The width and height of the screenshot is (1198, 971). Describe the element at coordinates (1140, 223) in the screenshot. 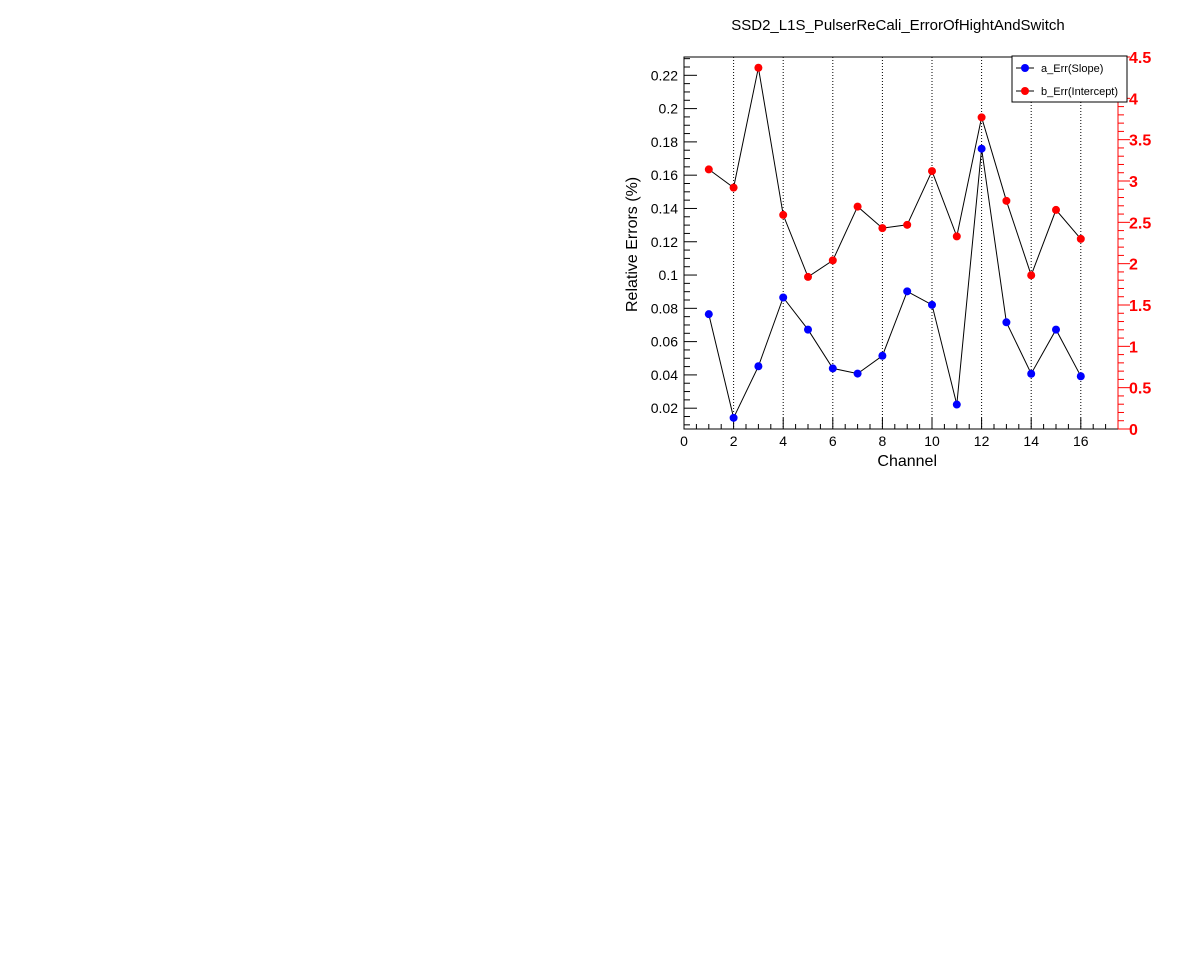

I see `y2-tick-label: 2.5` at that location.